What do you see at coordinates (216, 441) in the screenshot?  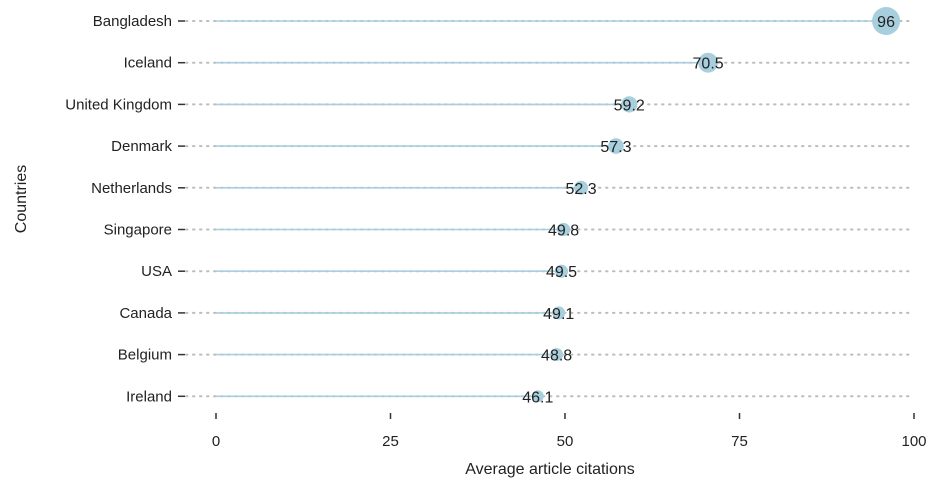 I see `x-tick-label-0: 0` at bounding box center [216, 441].